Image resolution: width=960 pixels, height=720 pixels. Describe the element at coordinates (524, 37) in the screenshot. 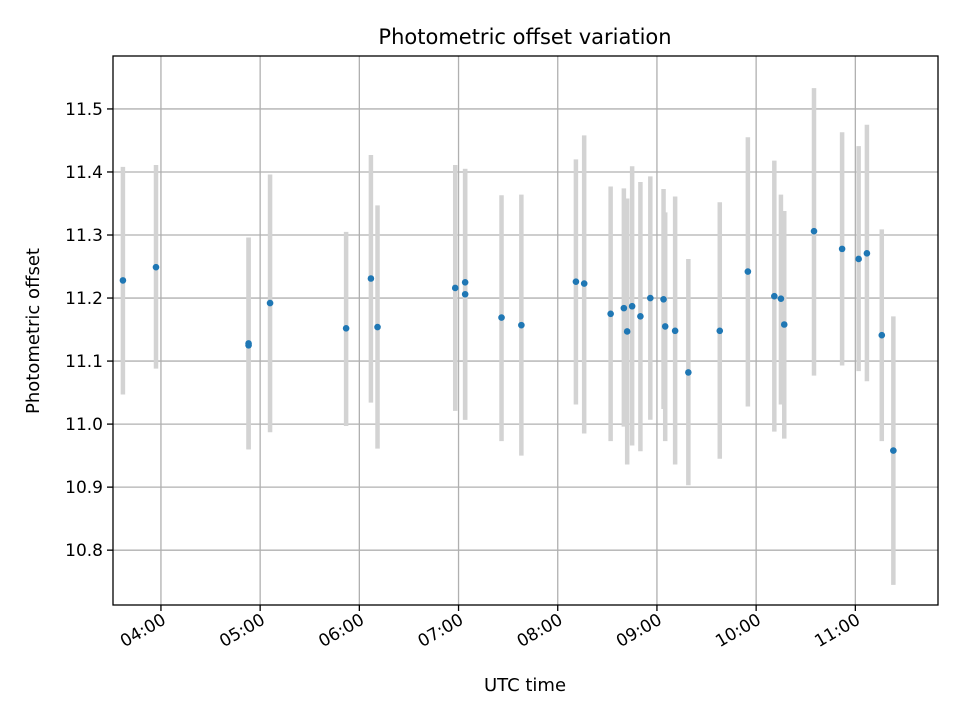

I see `chart-title: Photometric offset variation` at that location.